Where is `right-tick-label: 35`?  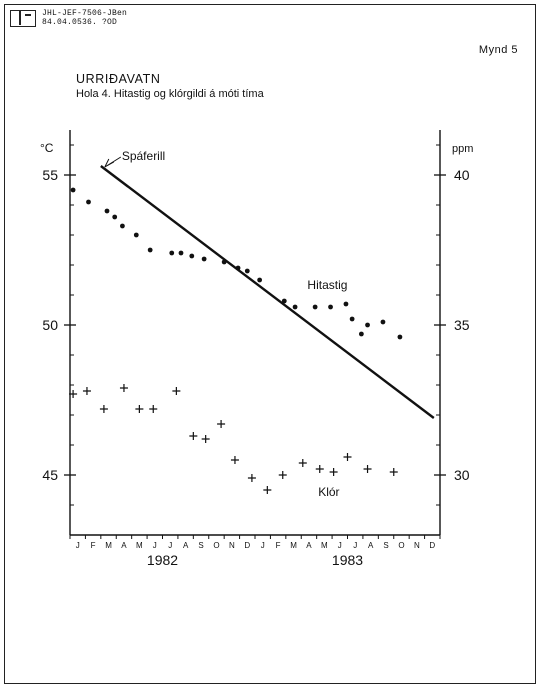 right-tick-label: 35 is located at coordinates (462, 325).